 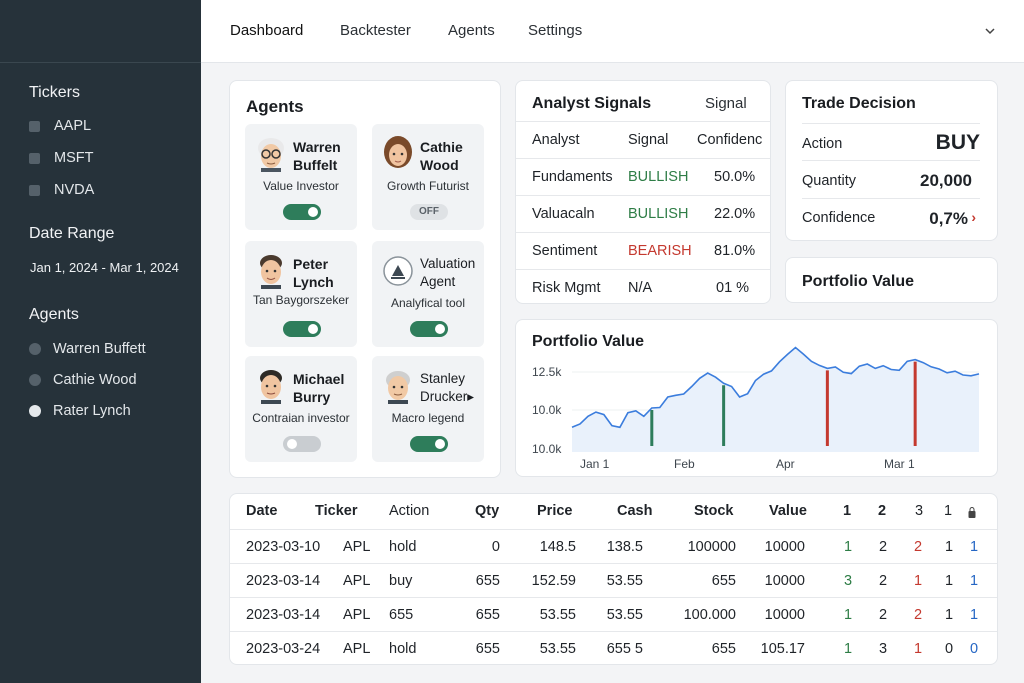 I want to click on signal-row: Risk Mgmt N/A 01 %, so click(x=643, y=286).